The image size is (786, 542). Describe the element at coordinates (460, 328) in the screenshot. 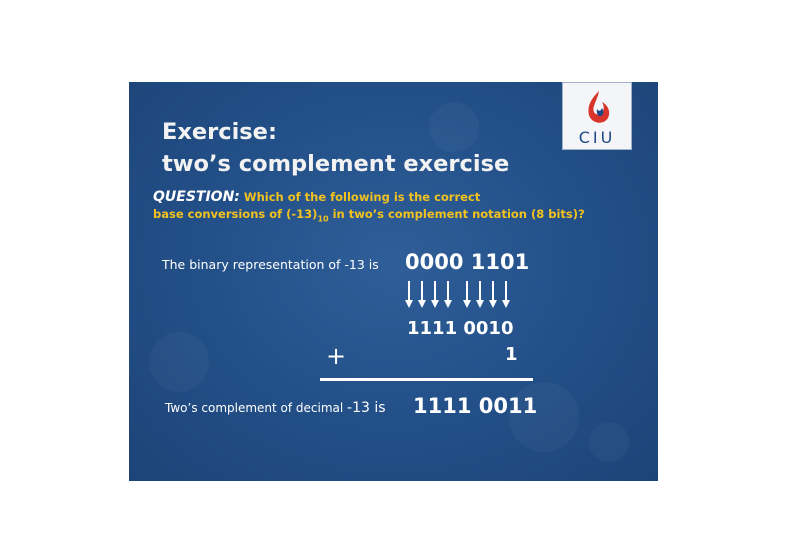

I see `inverted-value: 1111 0010` at that location.